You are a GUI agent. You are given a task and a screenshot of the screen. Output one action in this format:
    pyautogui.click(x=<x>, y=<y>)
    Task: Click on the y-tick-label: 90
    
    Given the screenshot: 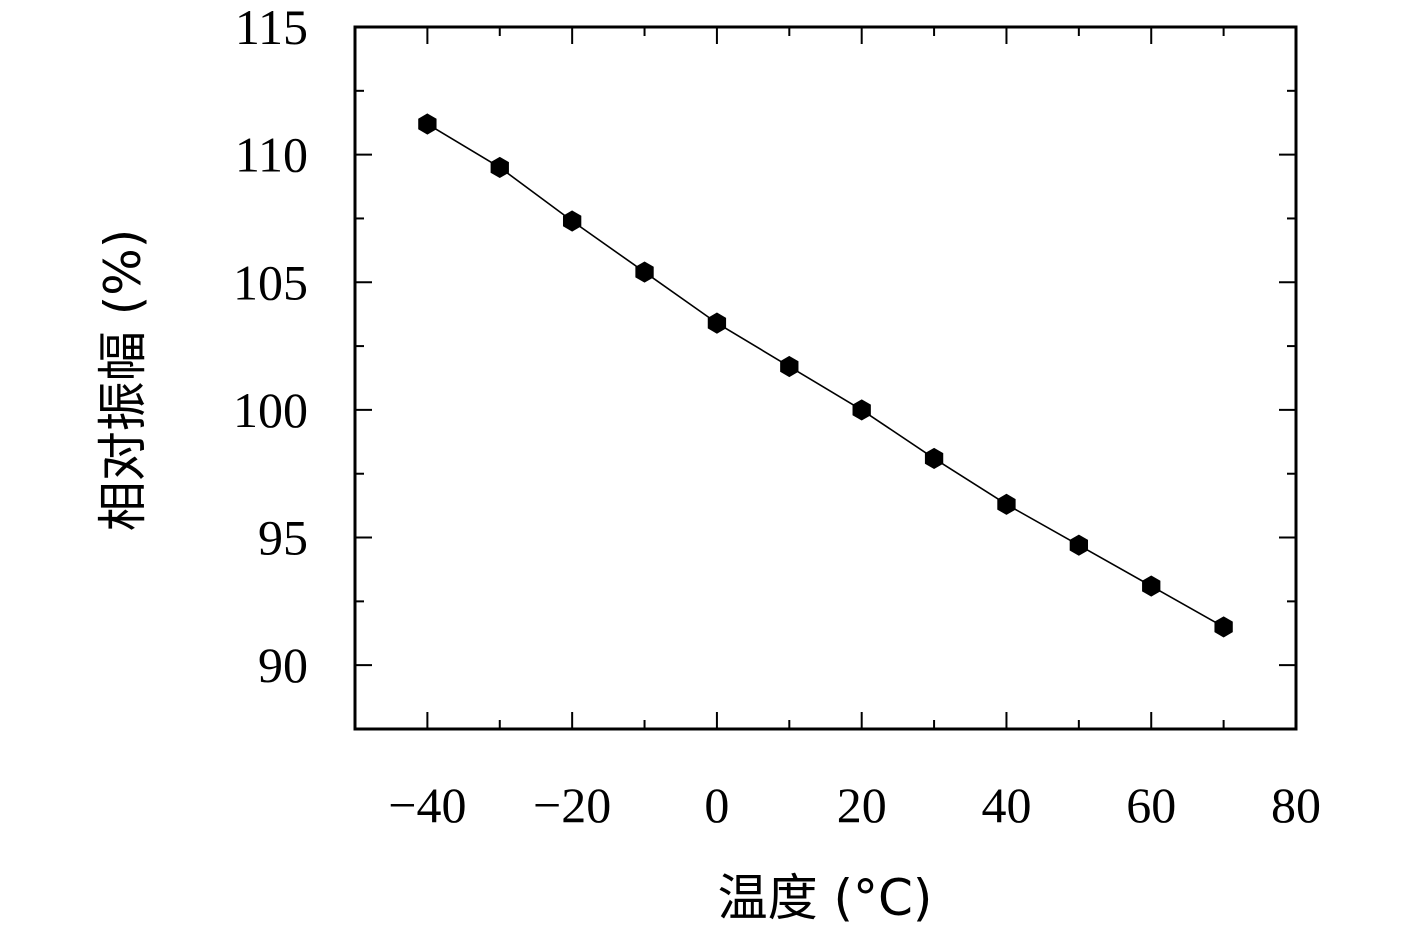 What is the action you would take?
    pyautogui.click(x=283, y=665)
    